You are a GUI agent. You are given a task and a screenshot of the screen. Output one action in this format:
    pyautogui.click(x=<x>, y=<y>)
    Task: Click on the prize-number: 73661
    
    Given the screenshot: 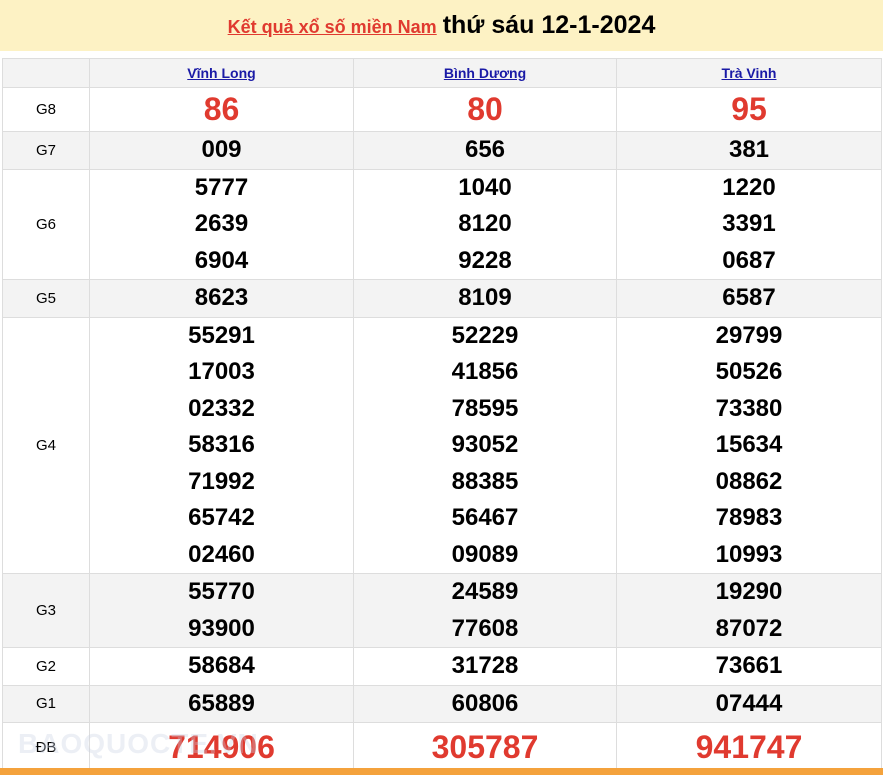 What is the action you would take?
    pyautogui.click(x=749, y=665)
    